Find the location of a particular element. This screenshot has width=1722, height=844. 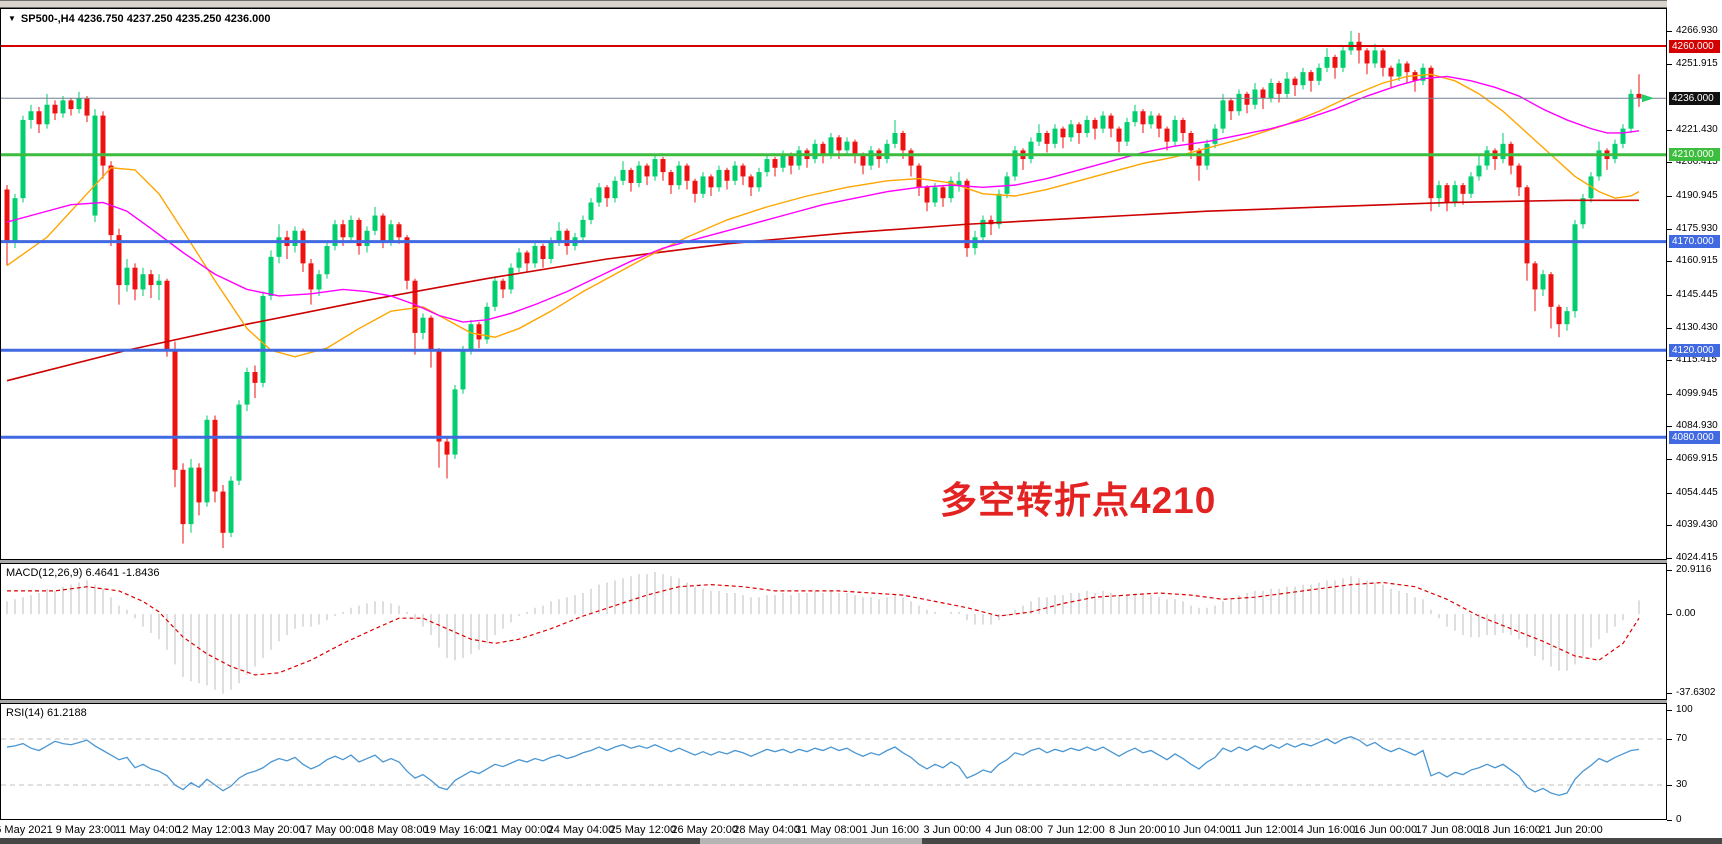

panel-splitter is located at coordinates (861, 561).